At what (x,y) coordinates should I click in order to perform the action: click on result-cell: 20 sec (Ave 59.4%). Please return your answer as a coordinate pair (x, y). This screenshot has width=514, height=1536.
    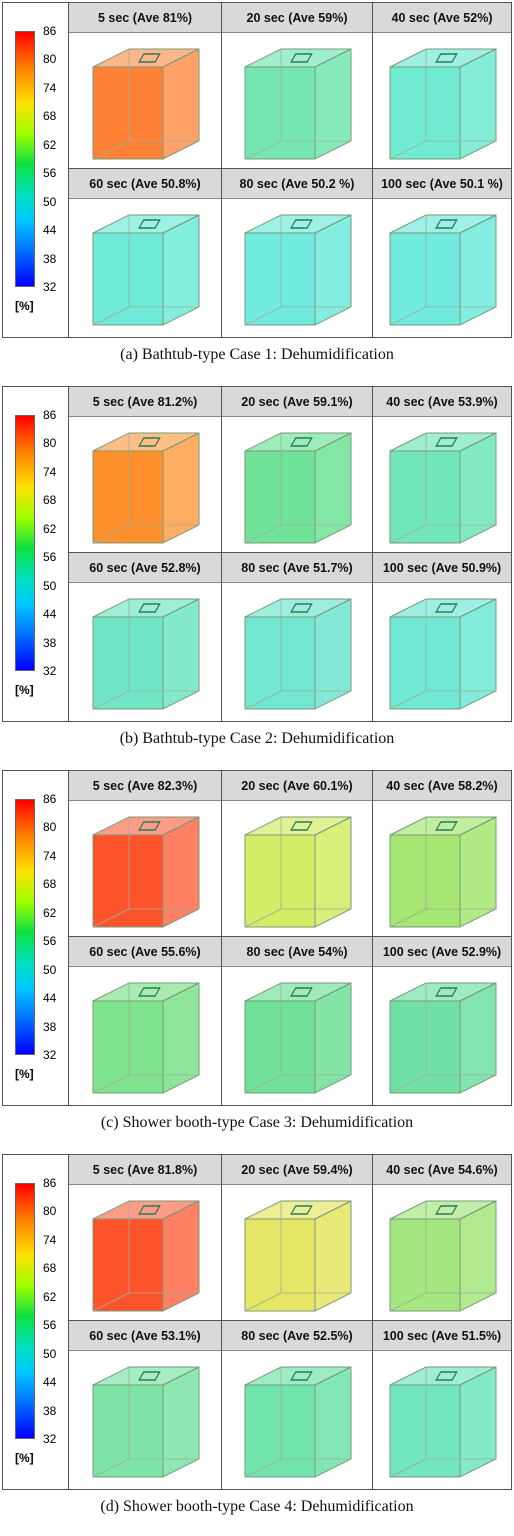
    Looking at the image, I should click on (297, 1238).